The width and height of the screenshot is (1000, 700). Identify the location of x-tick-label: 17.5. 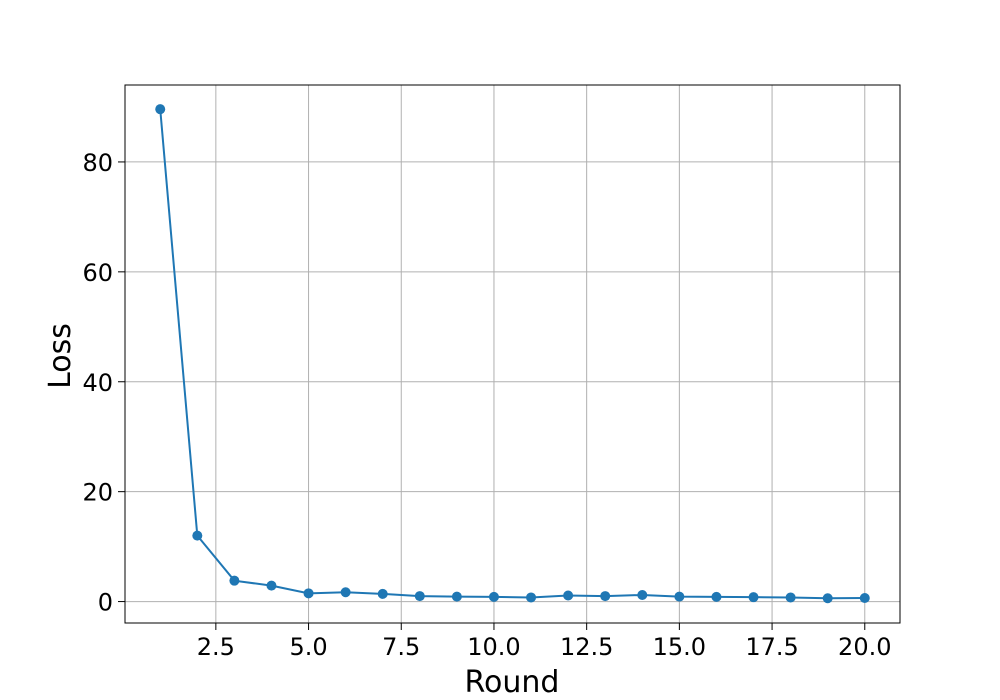
(771, 647).